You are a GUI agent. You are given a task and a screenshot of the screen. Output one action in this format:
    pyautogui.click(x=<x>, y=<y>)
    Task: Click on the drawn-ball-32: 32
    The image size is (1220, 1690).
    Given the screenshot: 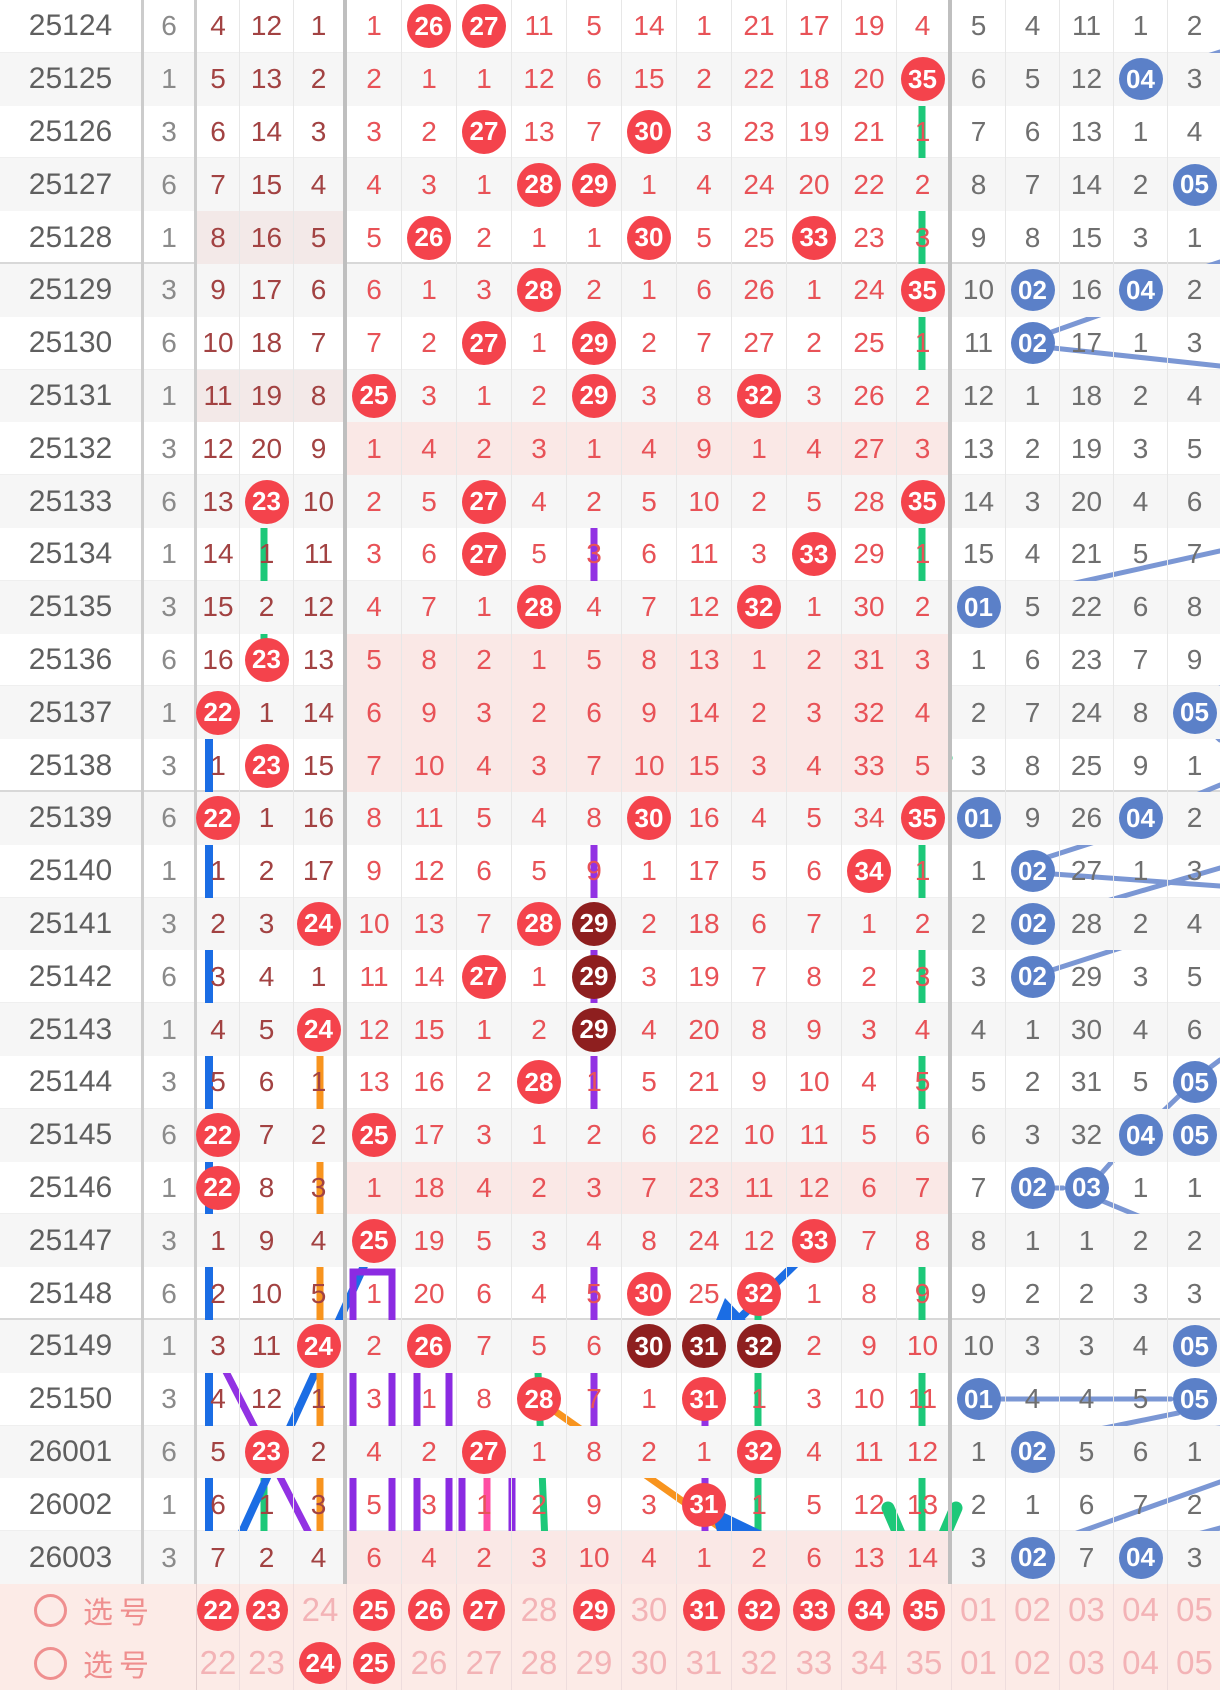 What is the action you would take?
    pyautogui.click(x=759, y=1610)
    